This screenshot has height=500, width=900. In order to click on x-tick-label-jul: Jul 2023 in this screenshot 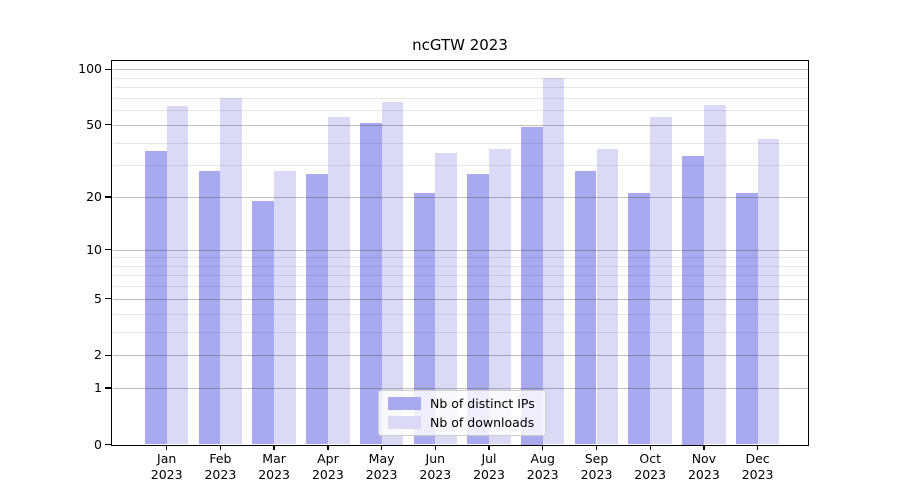, I will do `click(489, 466)`.